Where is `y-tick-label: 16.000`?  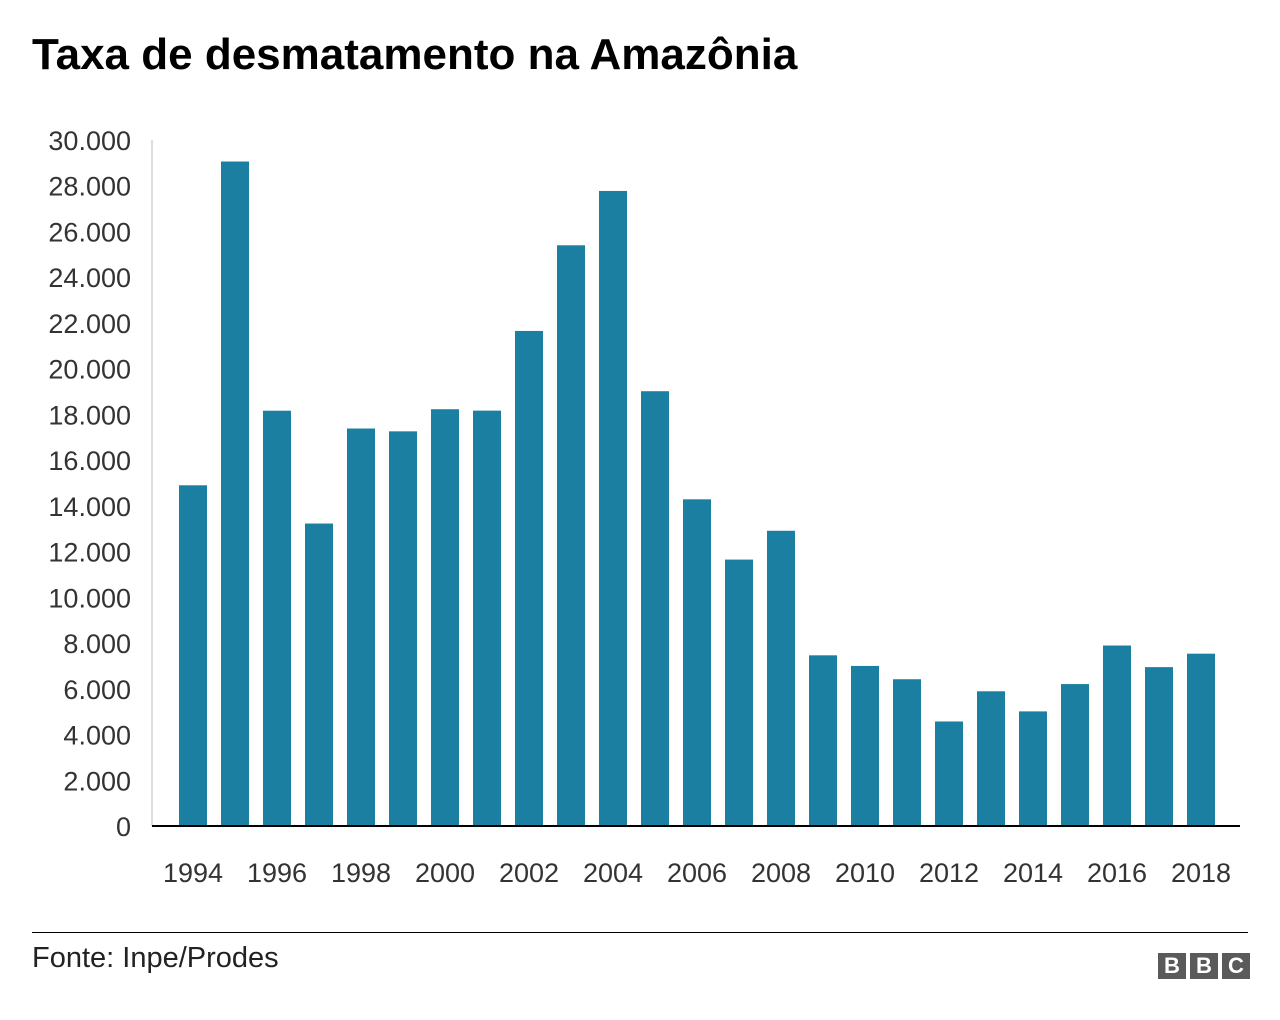
y-tick-label: 16.000 is located at coordinates (89, 461).